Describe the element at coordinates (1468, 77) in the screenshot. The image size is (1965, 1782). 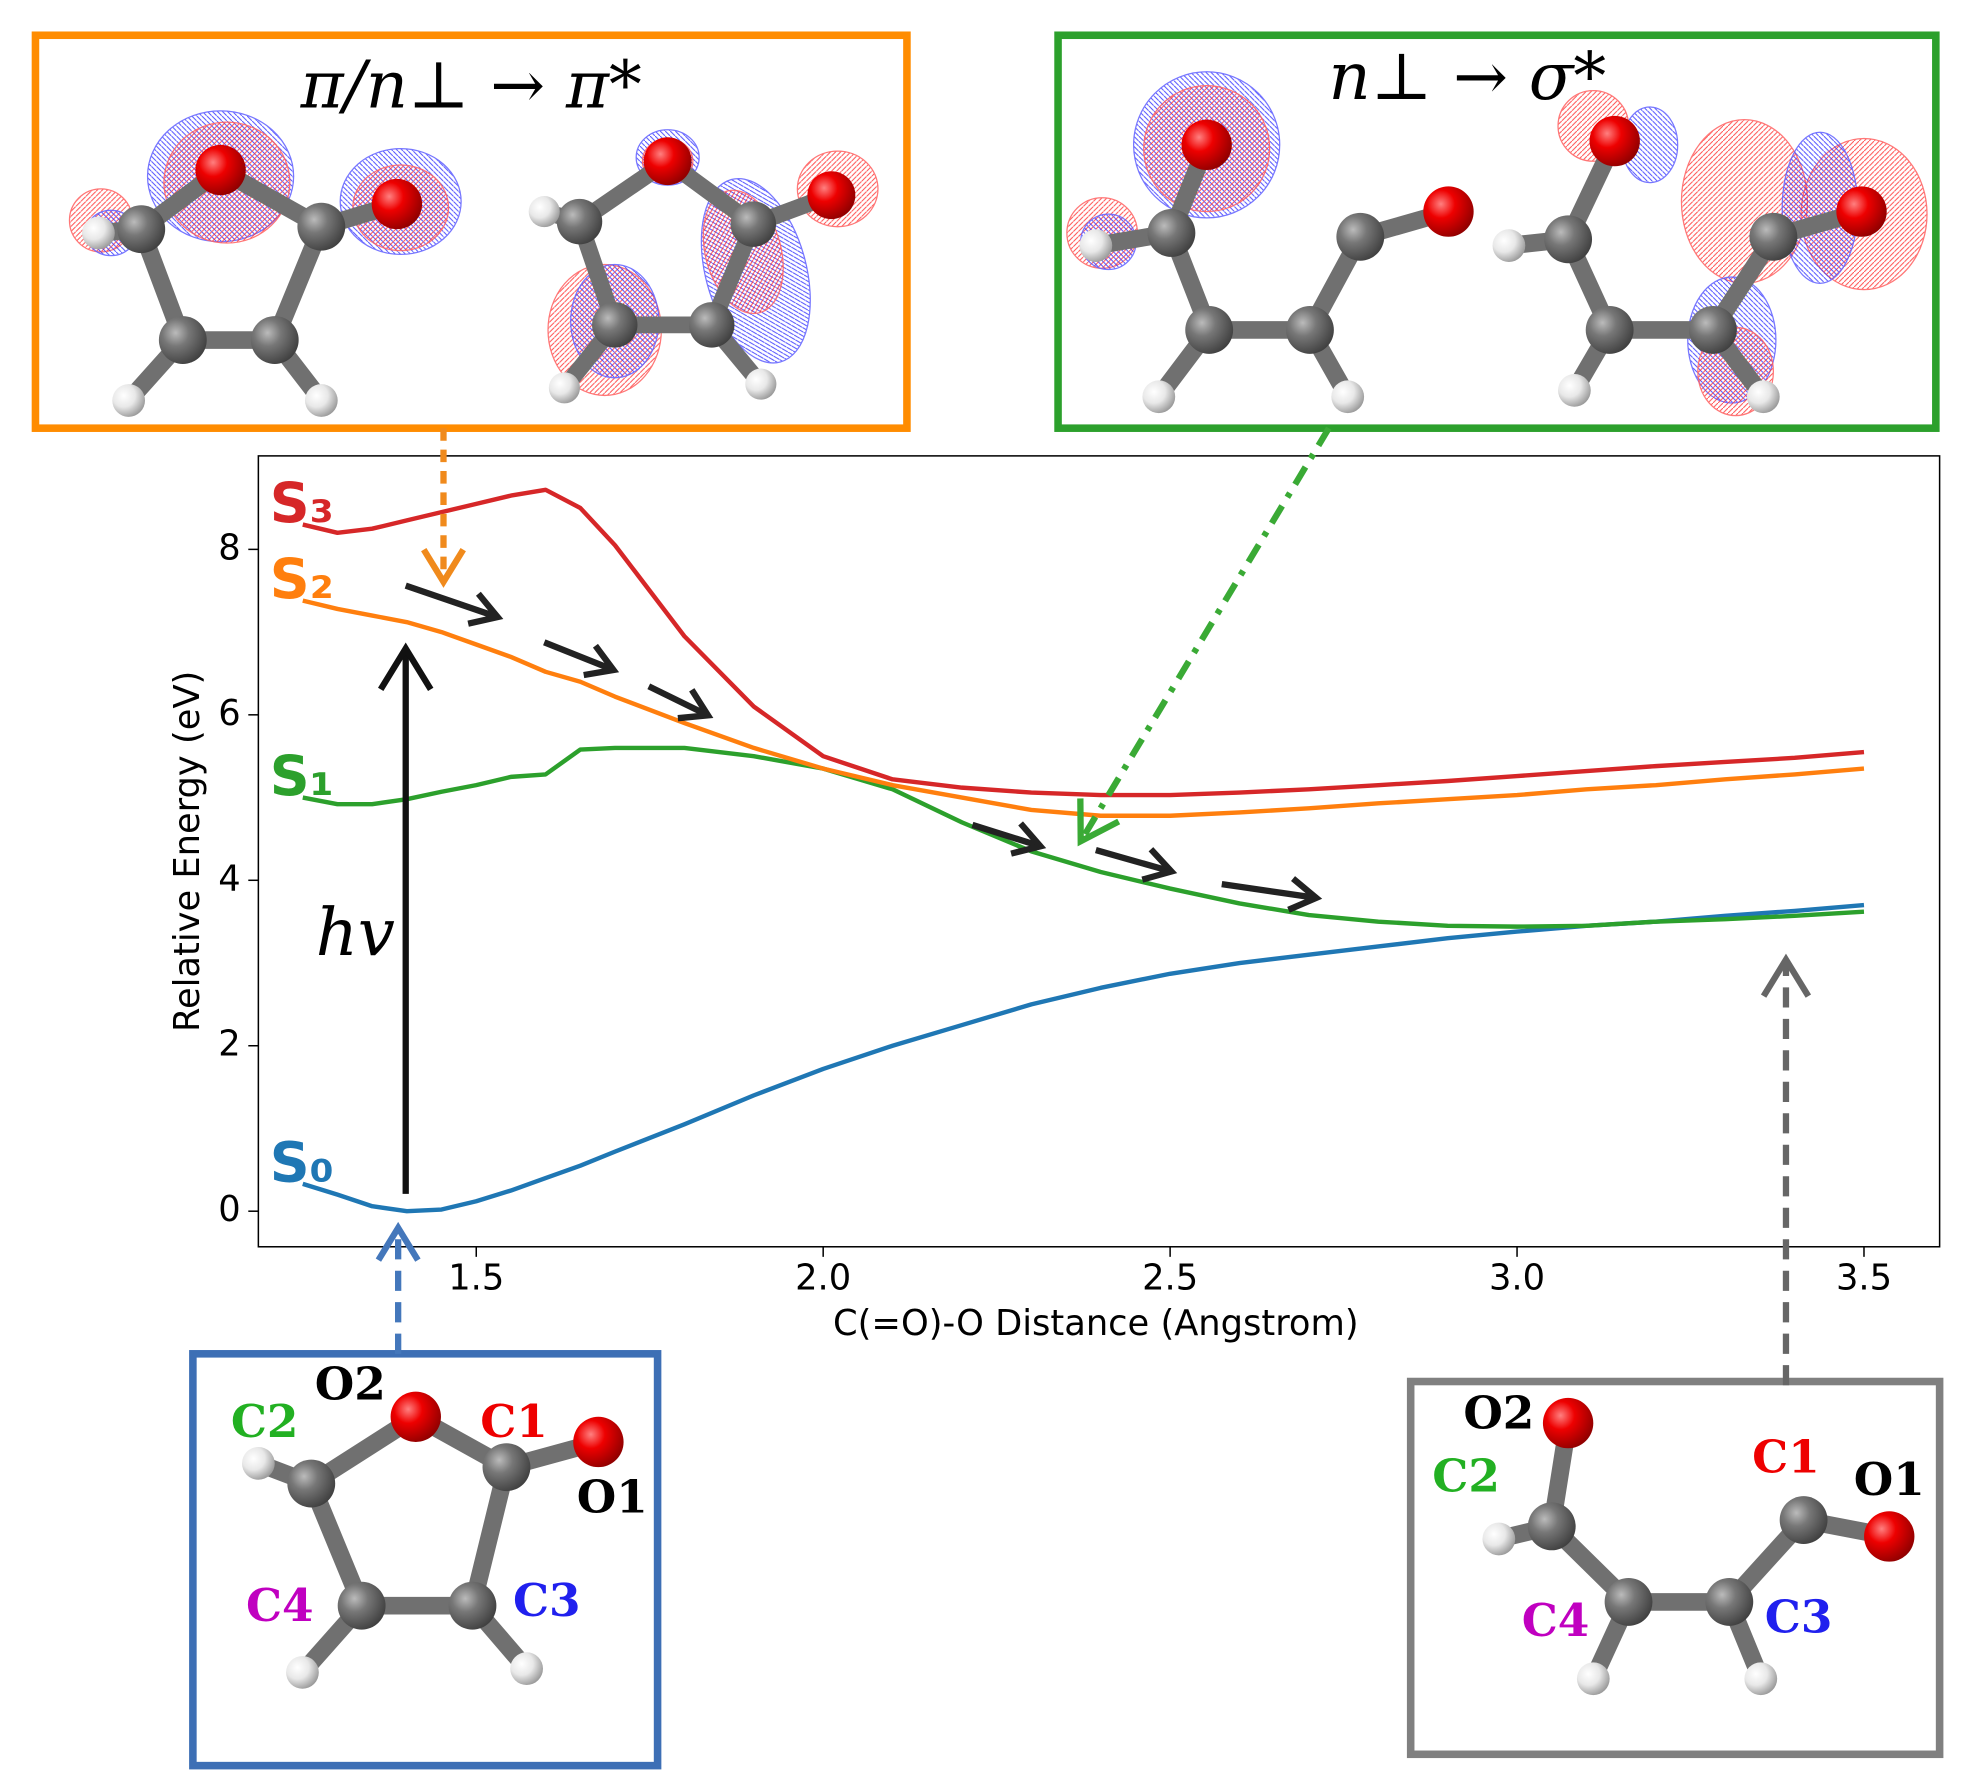
I see `annotation-transition: n⊥ → σ*` at that location.